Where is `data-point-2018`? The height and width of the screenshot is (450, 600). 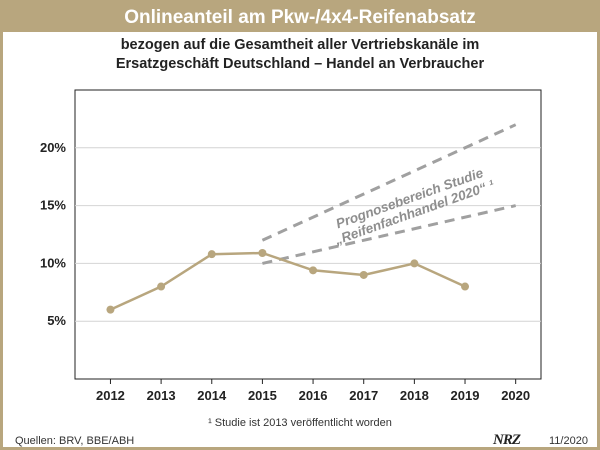 data-point-2018 is located at coordinates (414, 263).